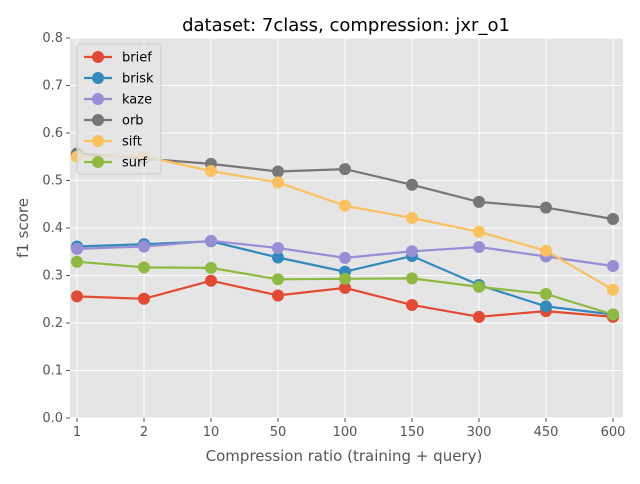 Image resolution: width=640 pixels, height=484 pixels. I want to click on y-tick-label: 0.2, so click(52, 323).